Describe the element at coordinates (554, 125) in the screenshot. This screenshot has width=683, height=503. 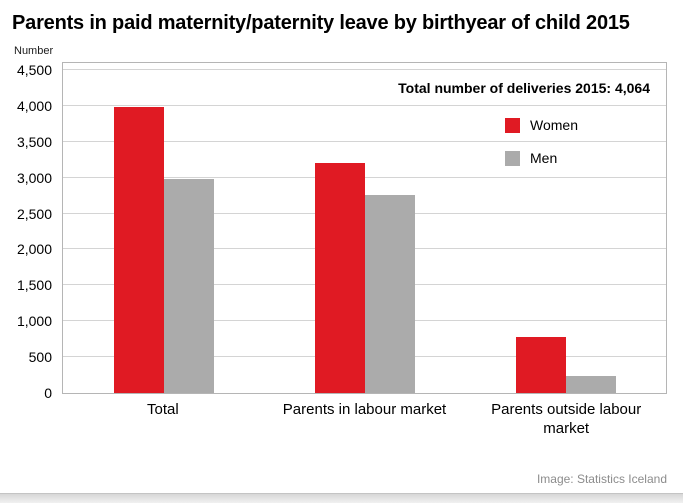
I see `legend-label: Women` at that location.